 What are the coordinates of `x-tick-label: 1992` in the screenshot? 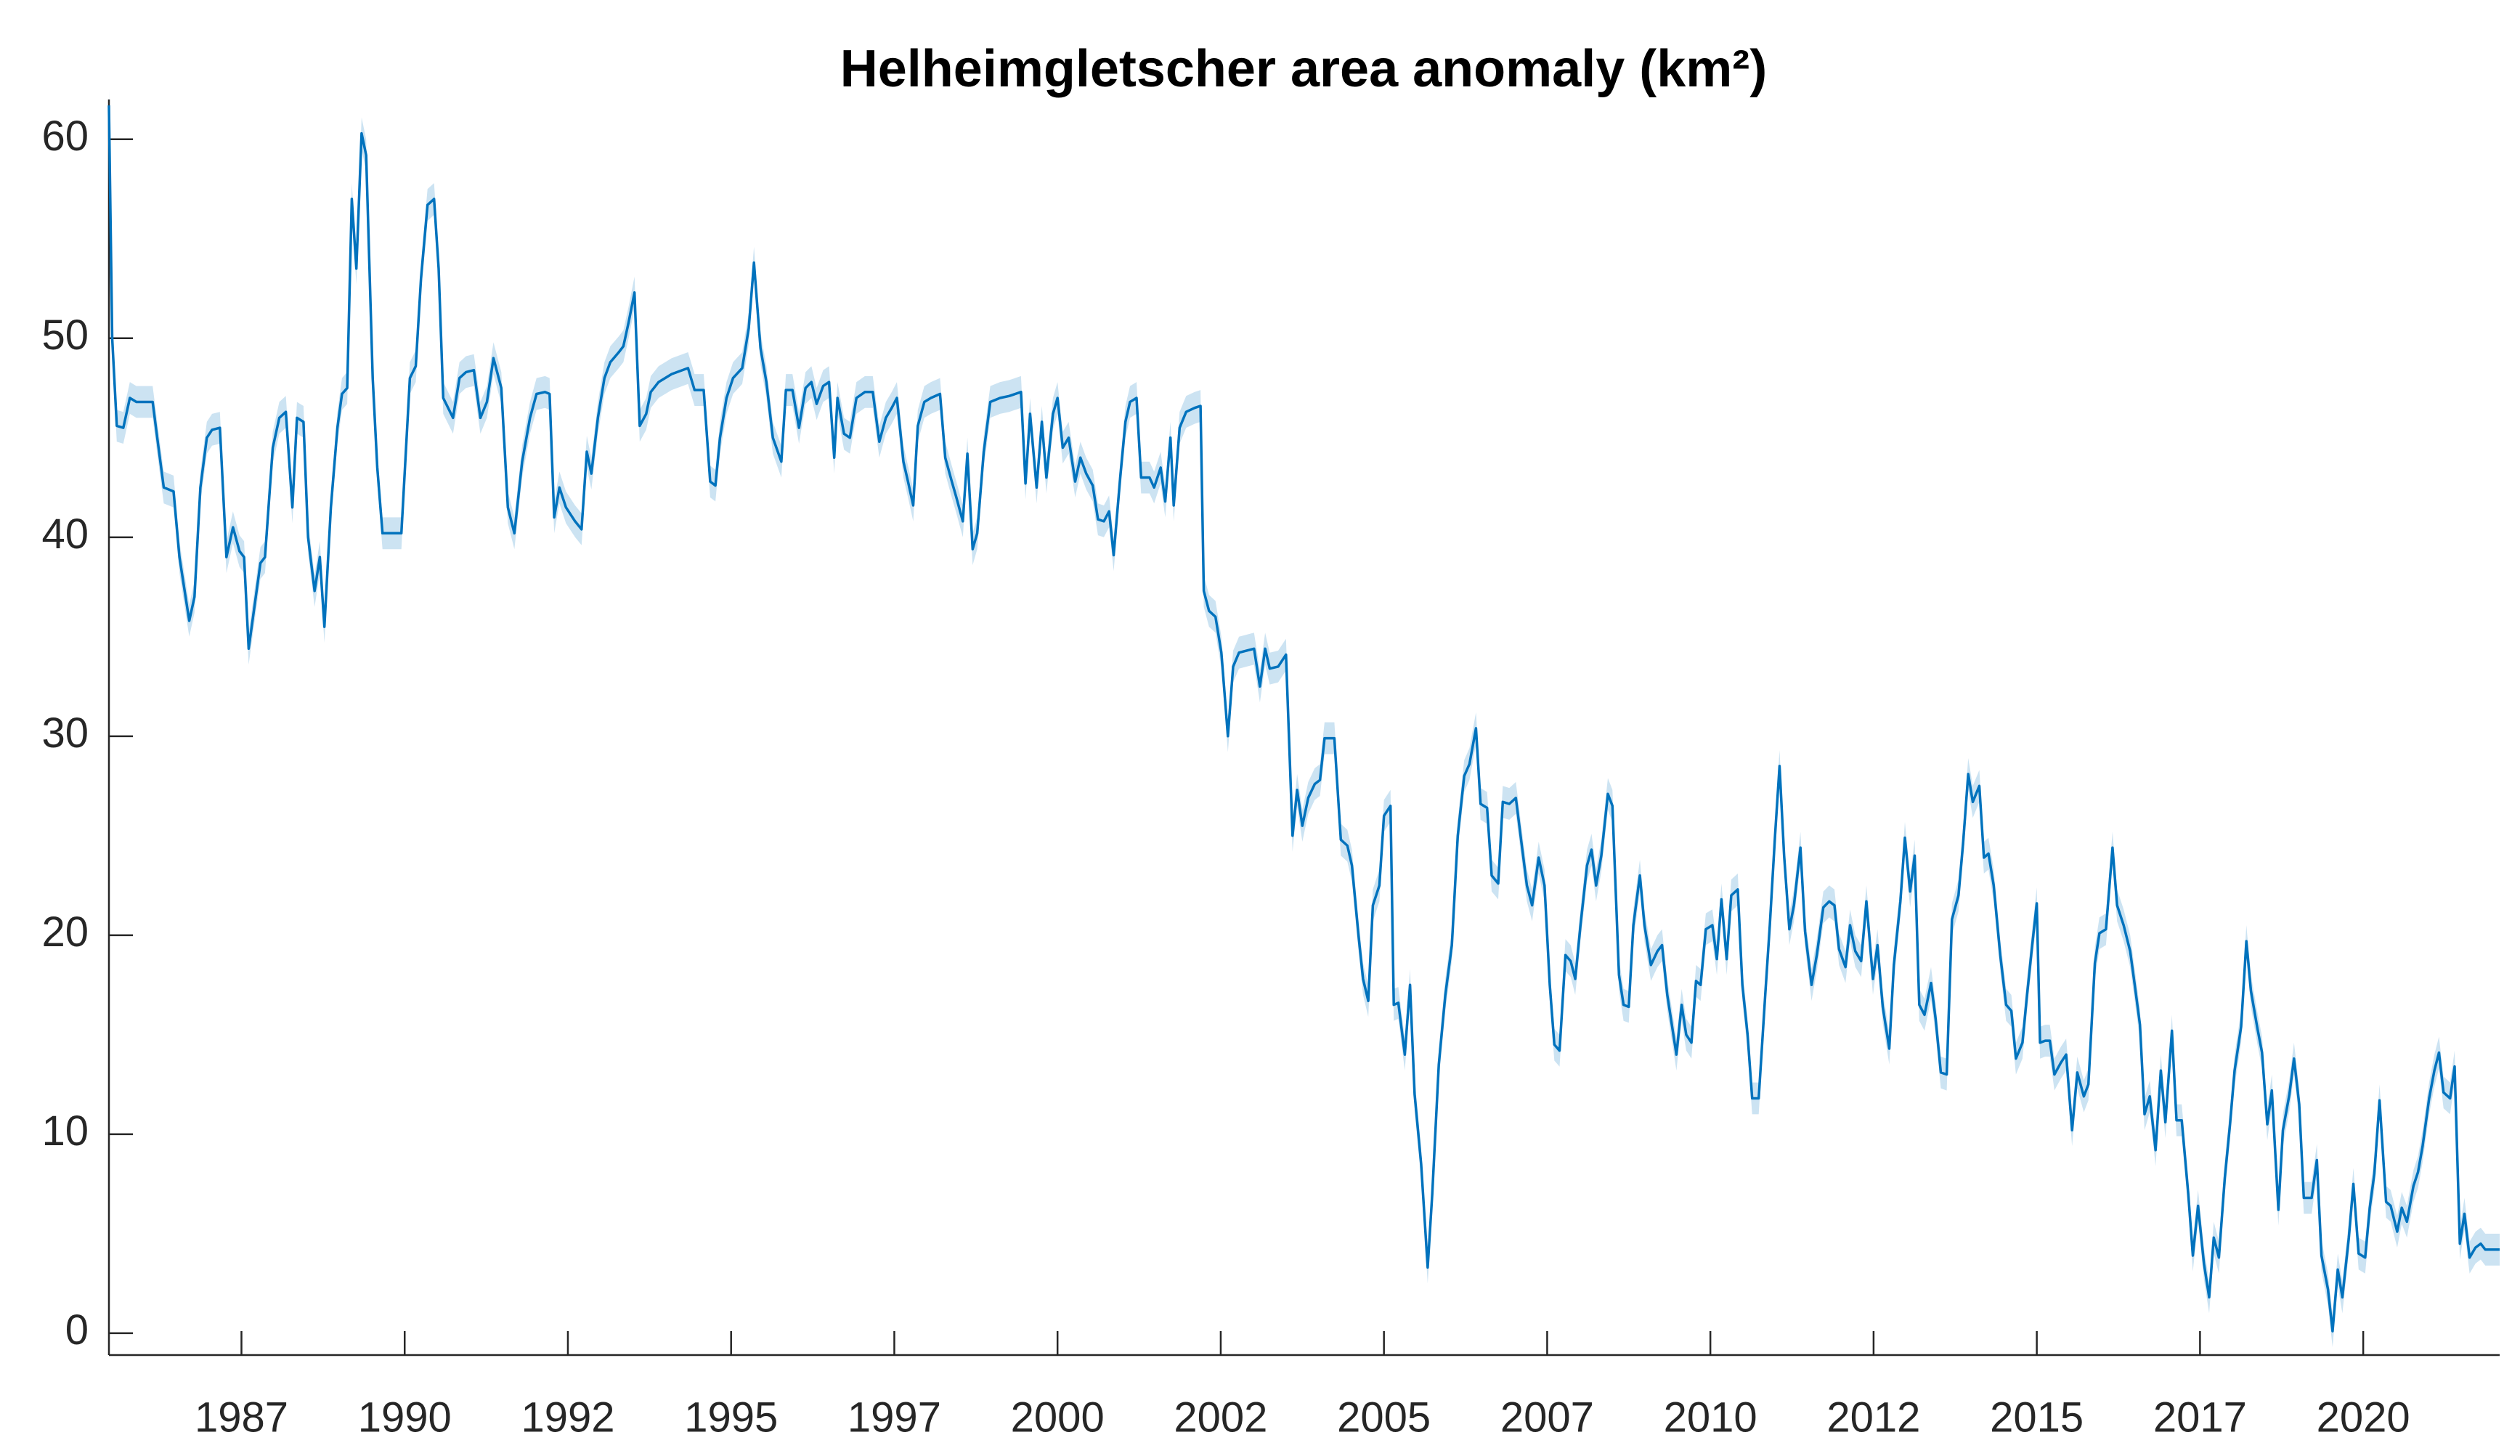 It's located at (567, 1417).